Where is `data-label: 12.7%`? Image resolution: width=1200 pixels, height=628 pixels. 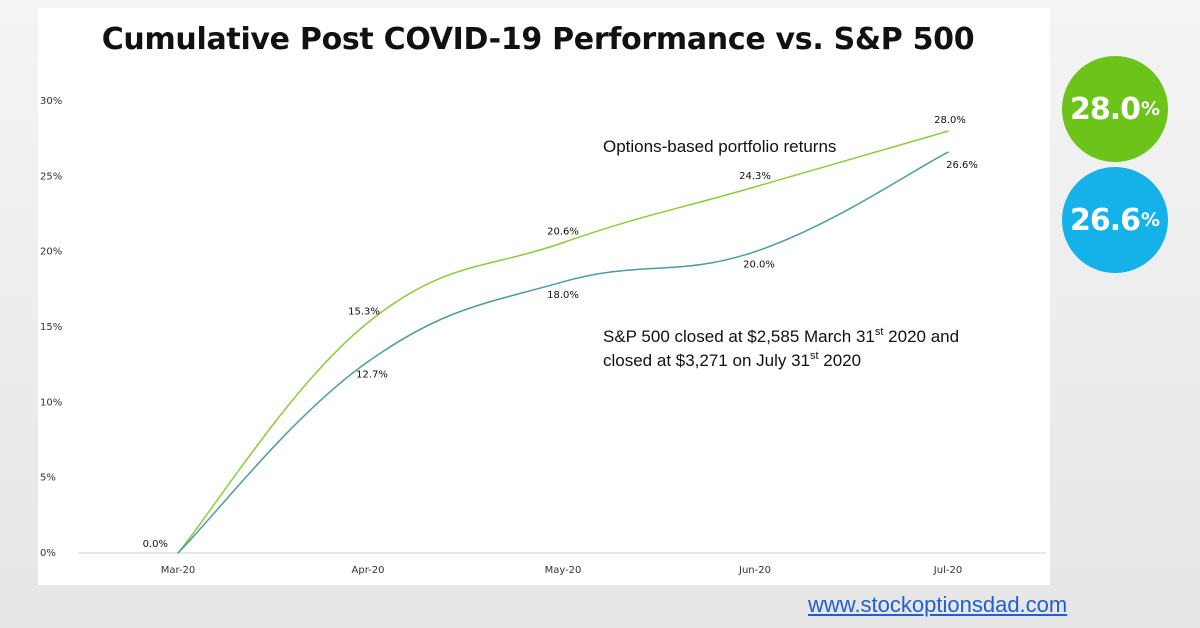 data-label: 12.7% is located at coordinates (372, 375).